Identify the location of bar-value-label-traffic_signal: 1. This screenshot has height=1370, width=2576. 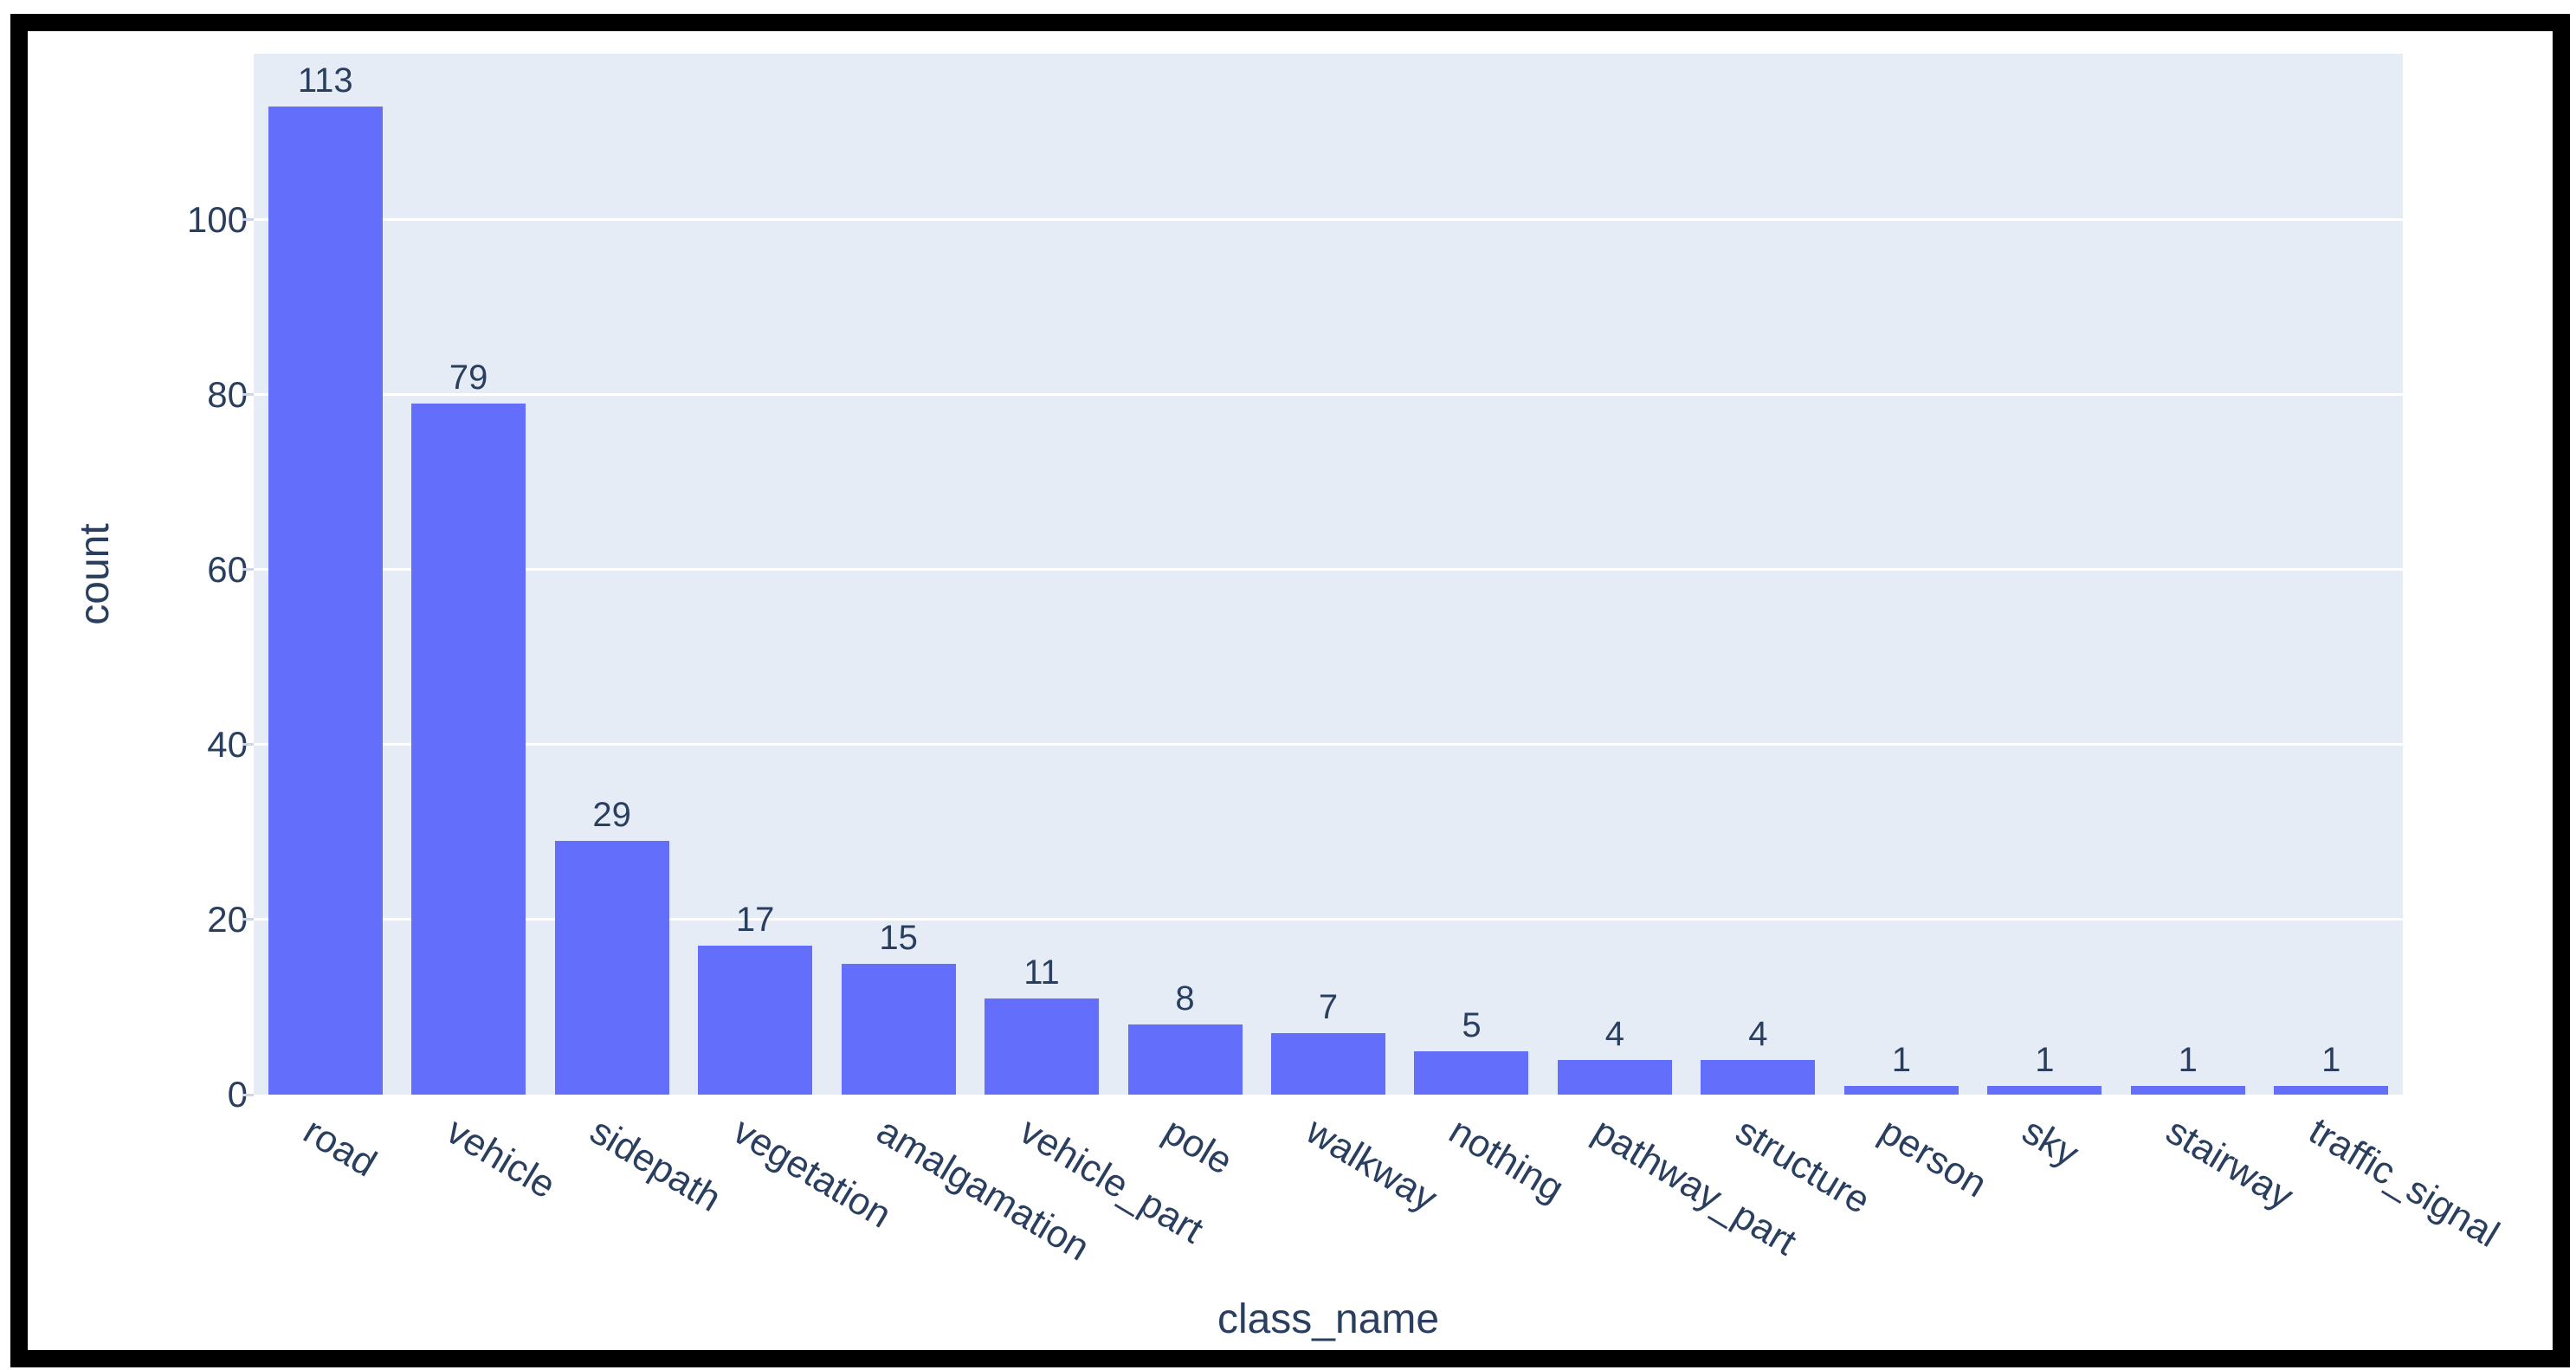
(2331, 1059).